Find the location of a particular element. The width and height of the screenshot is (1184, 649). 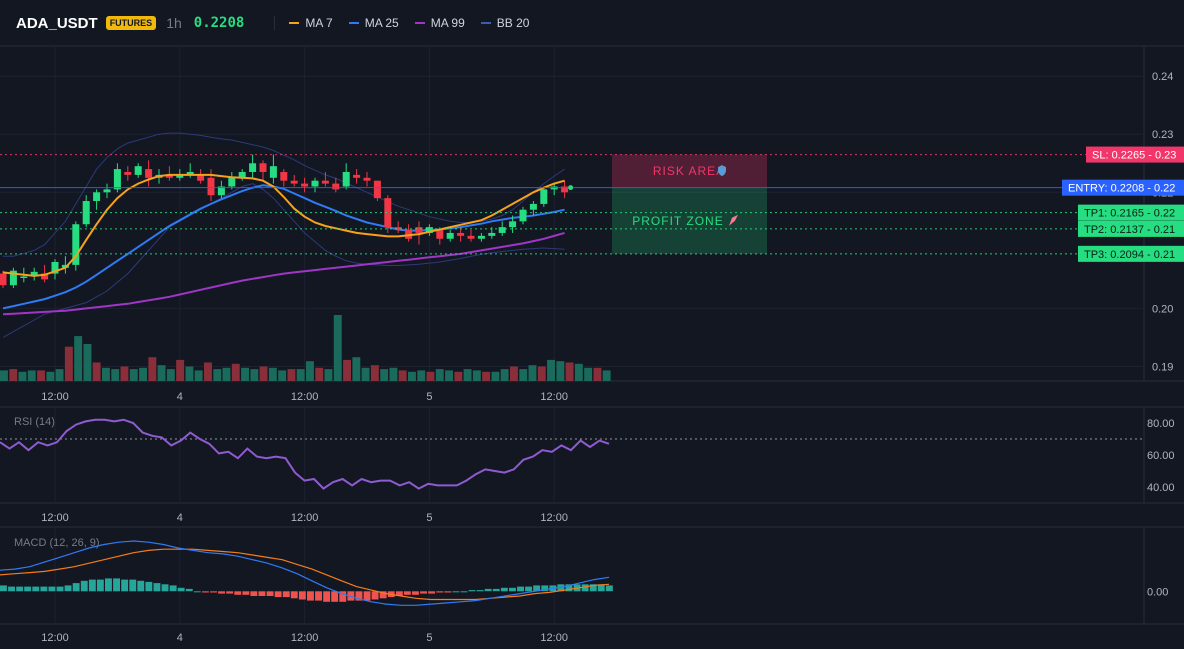

symbol-name: ADA_USDT is located at coordinates (57, 23).